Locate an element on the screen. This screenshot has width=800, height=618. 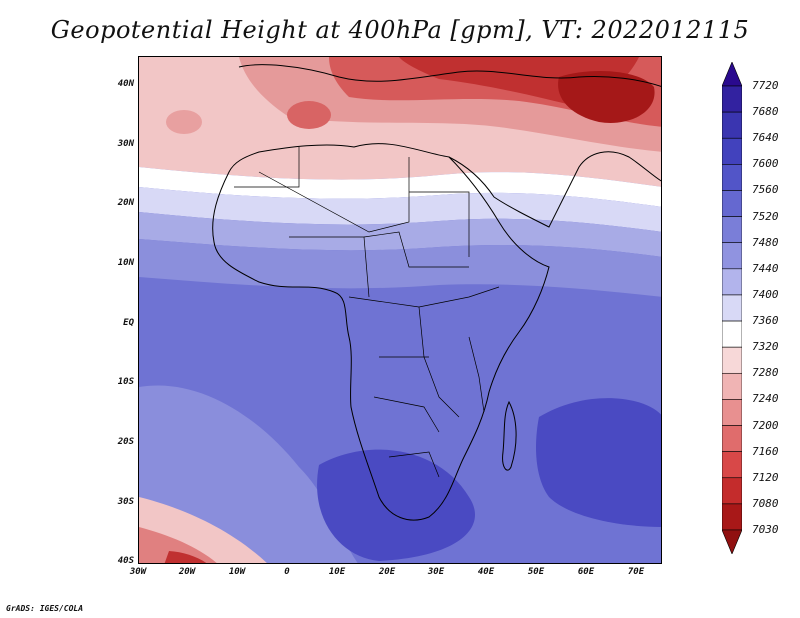
lon-label-50e: 50E is located at coordinates (536, 572).